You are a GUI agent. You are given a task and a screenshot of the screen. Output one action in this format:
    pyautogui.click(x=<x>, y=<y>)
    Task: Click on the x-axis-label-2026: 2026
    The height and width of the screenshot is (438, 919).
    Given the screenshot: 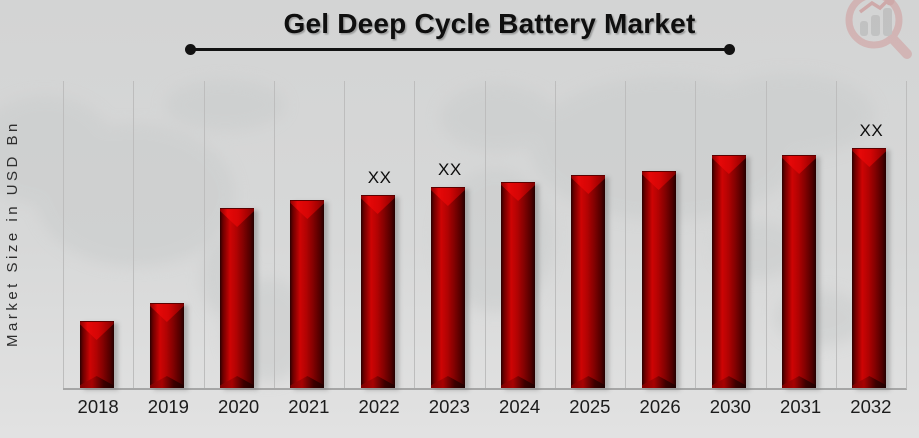 What is the action you would take?
    pyautogui.click(x=660, y=406)
    